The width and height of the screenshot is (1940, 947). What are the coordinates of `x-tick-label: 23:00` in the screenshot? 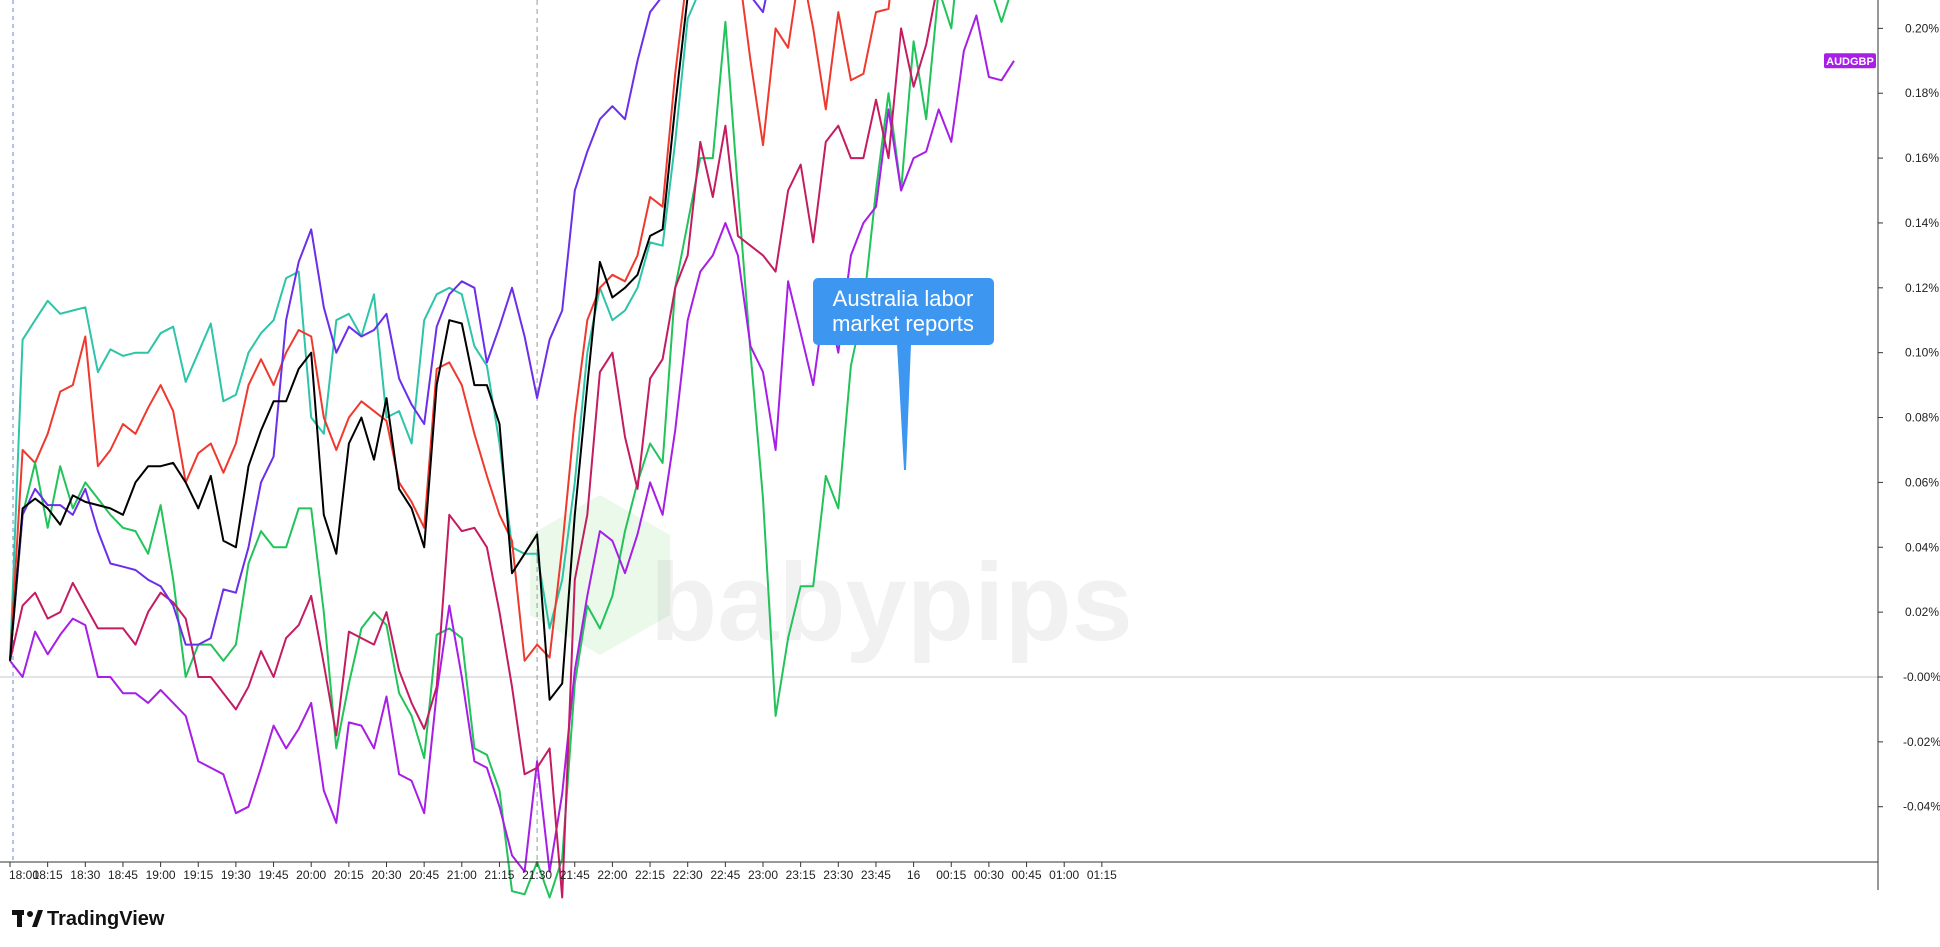 It's located at (763, 875).